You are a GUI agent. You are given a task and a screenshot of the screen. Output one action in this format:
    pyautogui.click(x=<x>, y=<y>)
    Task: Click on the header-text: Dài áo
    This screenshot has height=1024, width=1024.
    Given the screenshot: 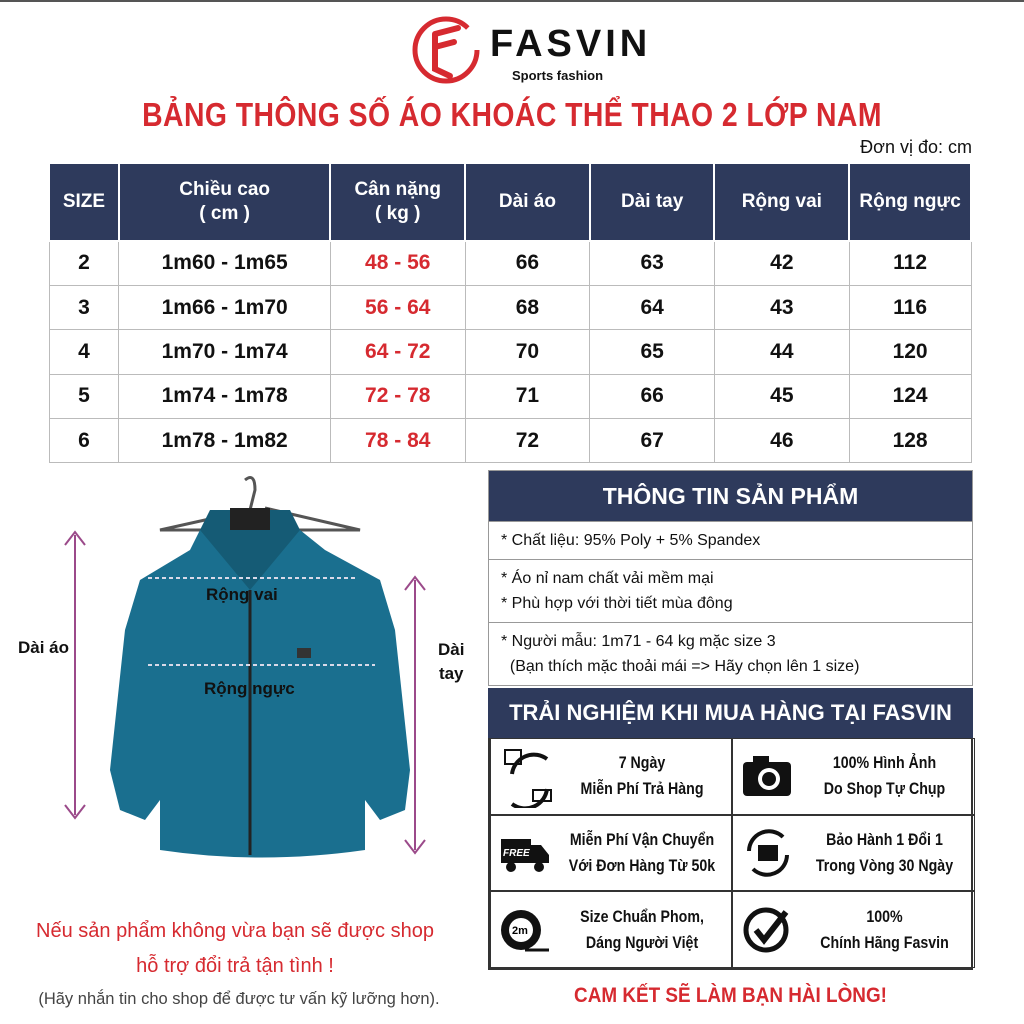 What is the action you would take?
    pyautogui.click(x=527, y=202)
    